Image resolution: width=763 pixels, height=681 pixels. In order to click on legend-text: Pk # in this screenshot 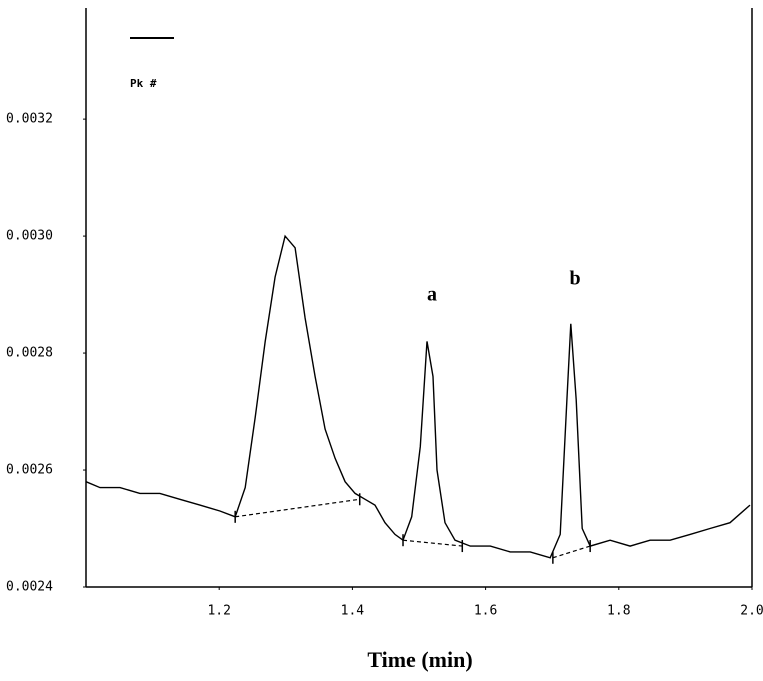, I will do `click(143, 83)`.